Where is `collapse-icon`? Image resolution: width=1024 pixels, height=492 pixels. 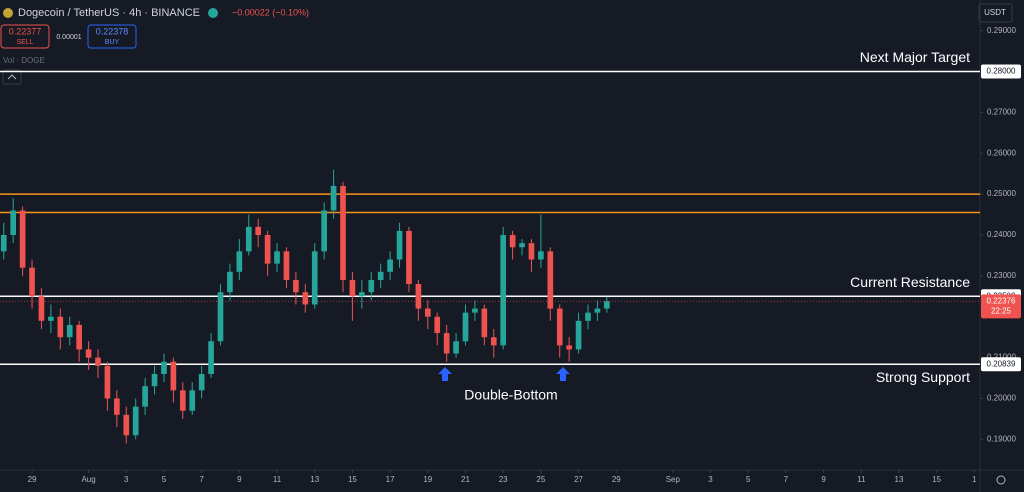 collapse-icon is located at coordinates (12, 77).